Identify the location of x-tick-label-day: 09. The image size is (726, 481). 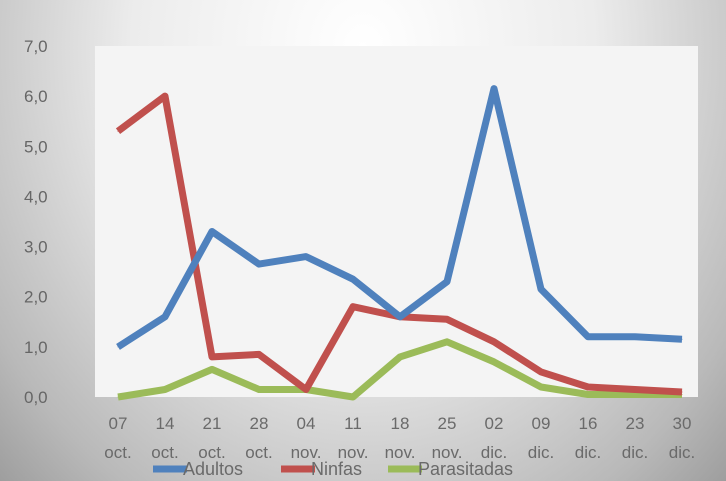
(541, 423).